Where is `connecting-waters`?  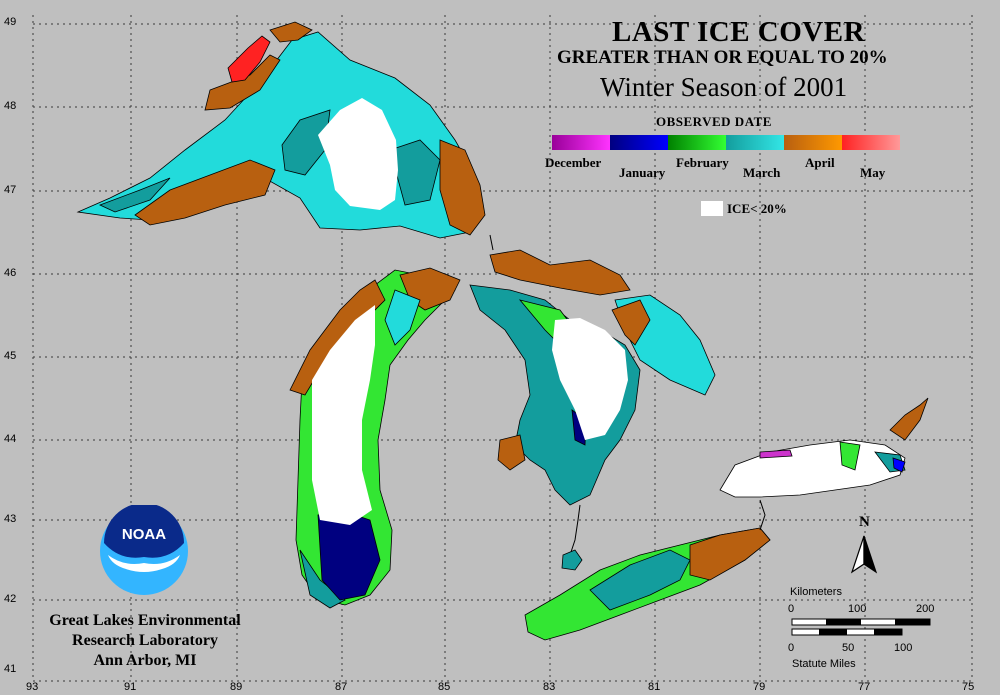 connecting-waters is located at coordinates (627, 395).